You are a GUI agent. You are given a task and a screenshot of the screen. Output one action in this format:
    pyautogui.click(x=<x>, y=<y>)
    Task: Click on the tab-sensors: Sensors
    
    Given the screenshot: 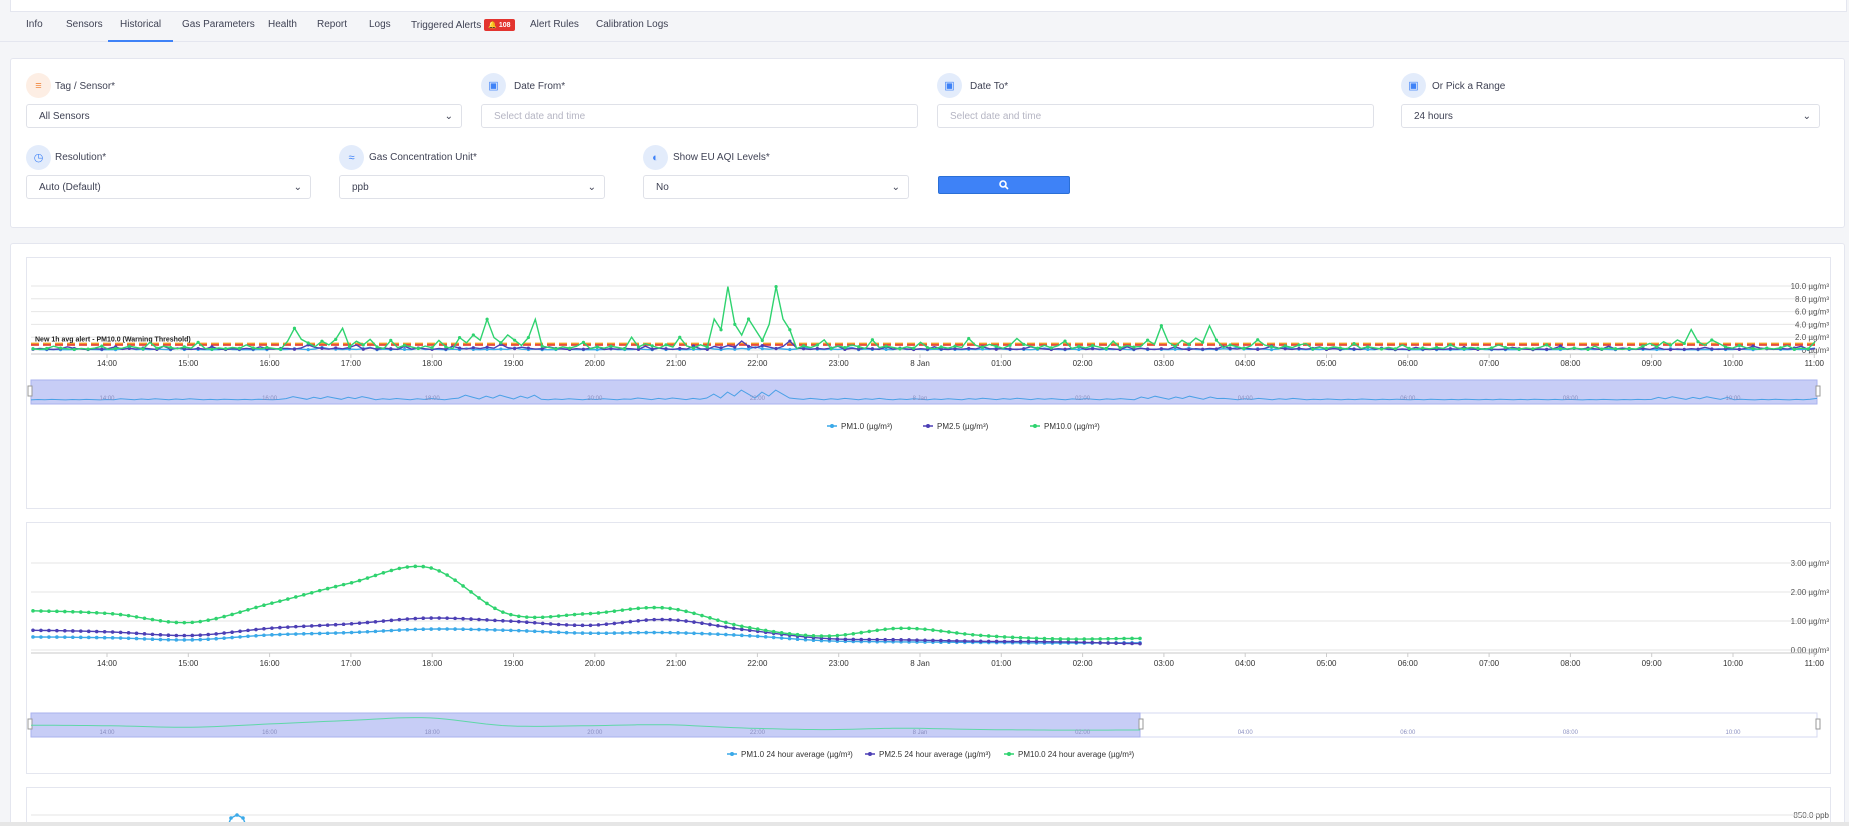 What is the action you would take?
    pyautogui.click(x=84, y=24)
    